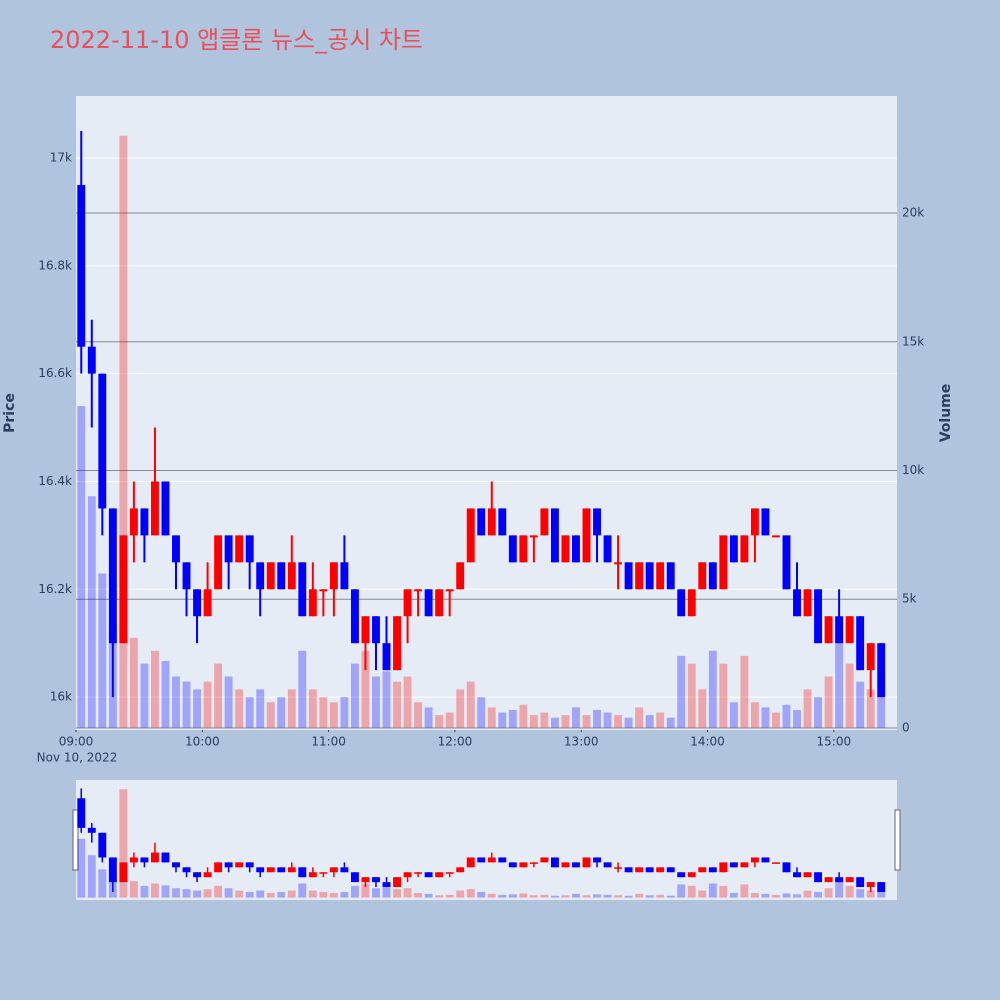 This screenshot has height=1000, width=1000. Describe the element at coordinates (486, 840) in the screenshot. I see `range-slider` at that location.